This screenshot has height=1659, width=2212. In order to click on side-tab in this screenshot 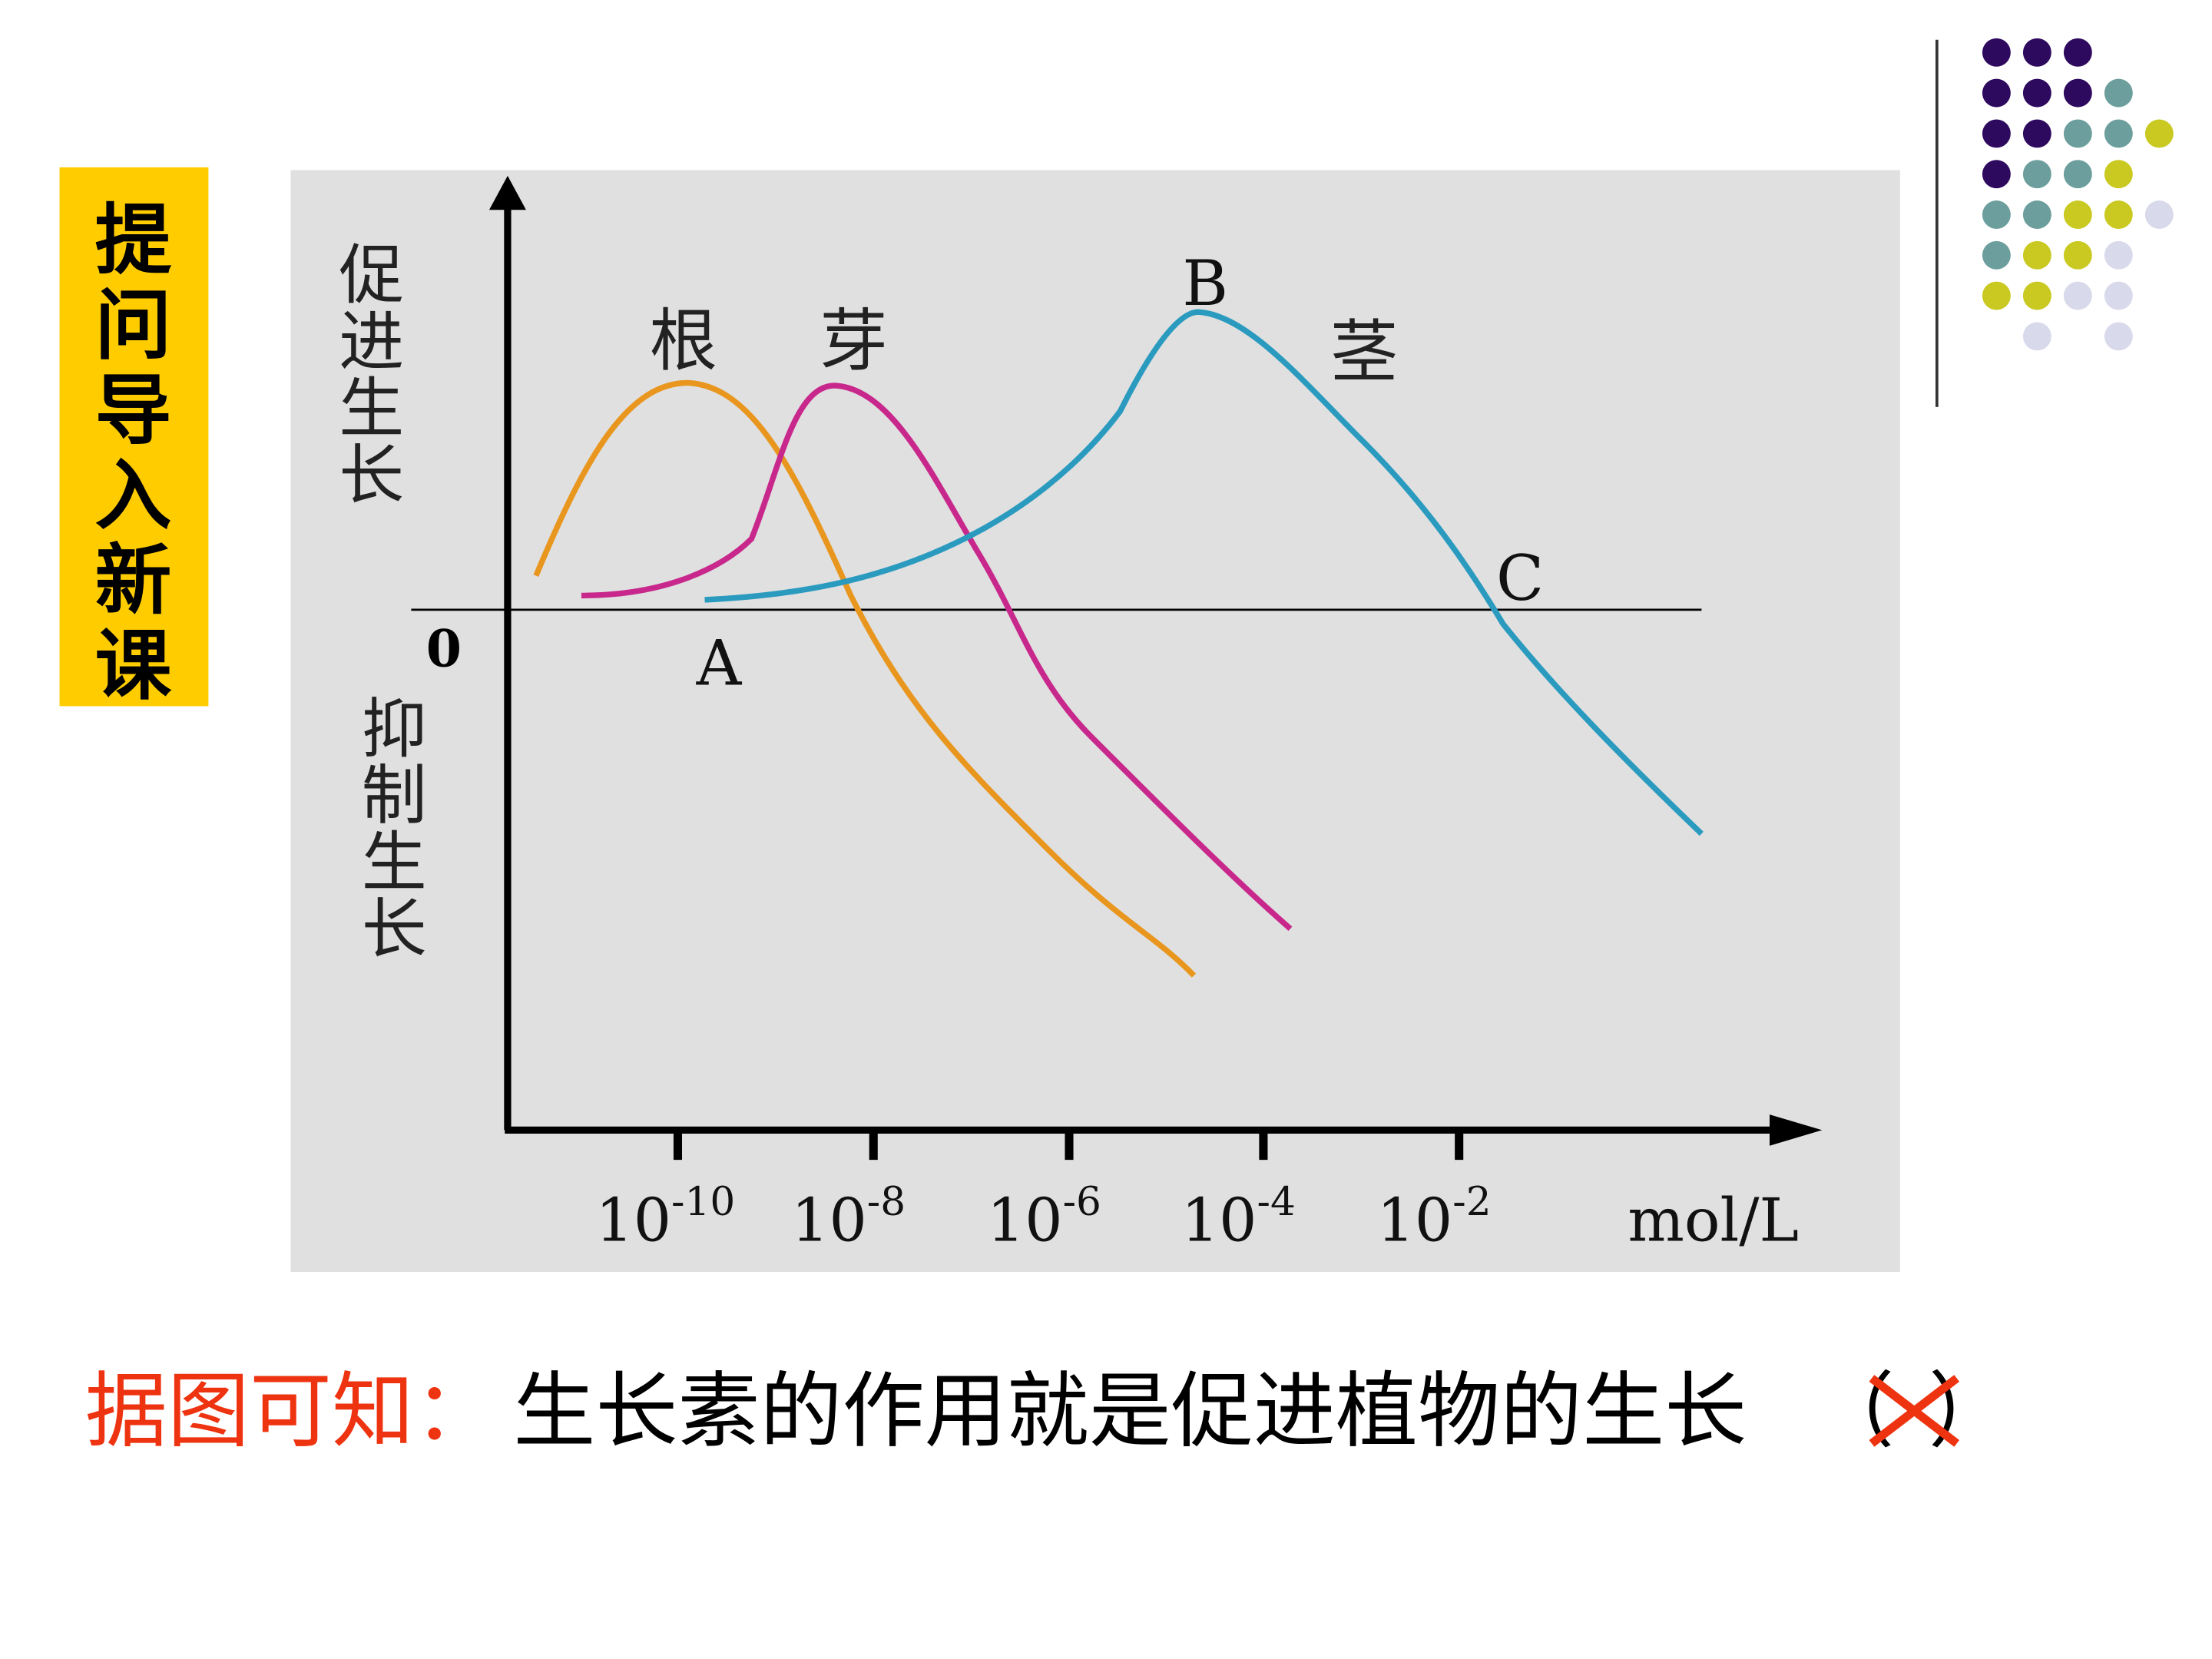, I will do `click(134, 437)`.